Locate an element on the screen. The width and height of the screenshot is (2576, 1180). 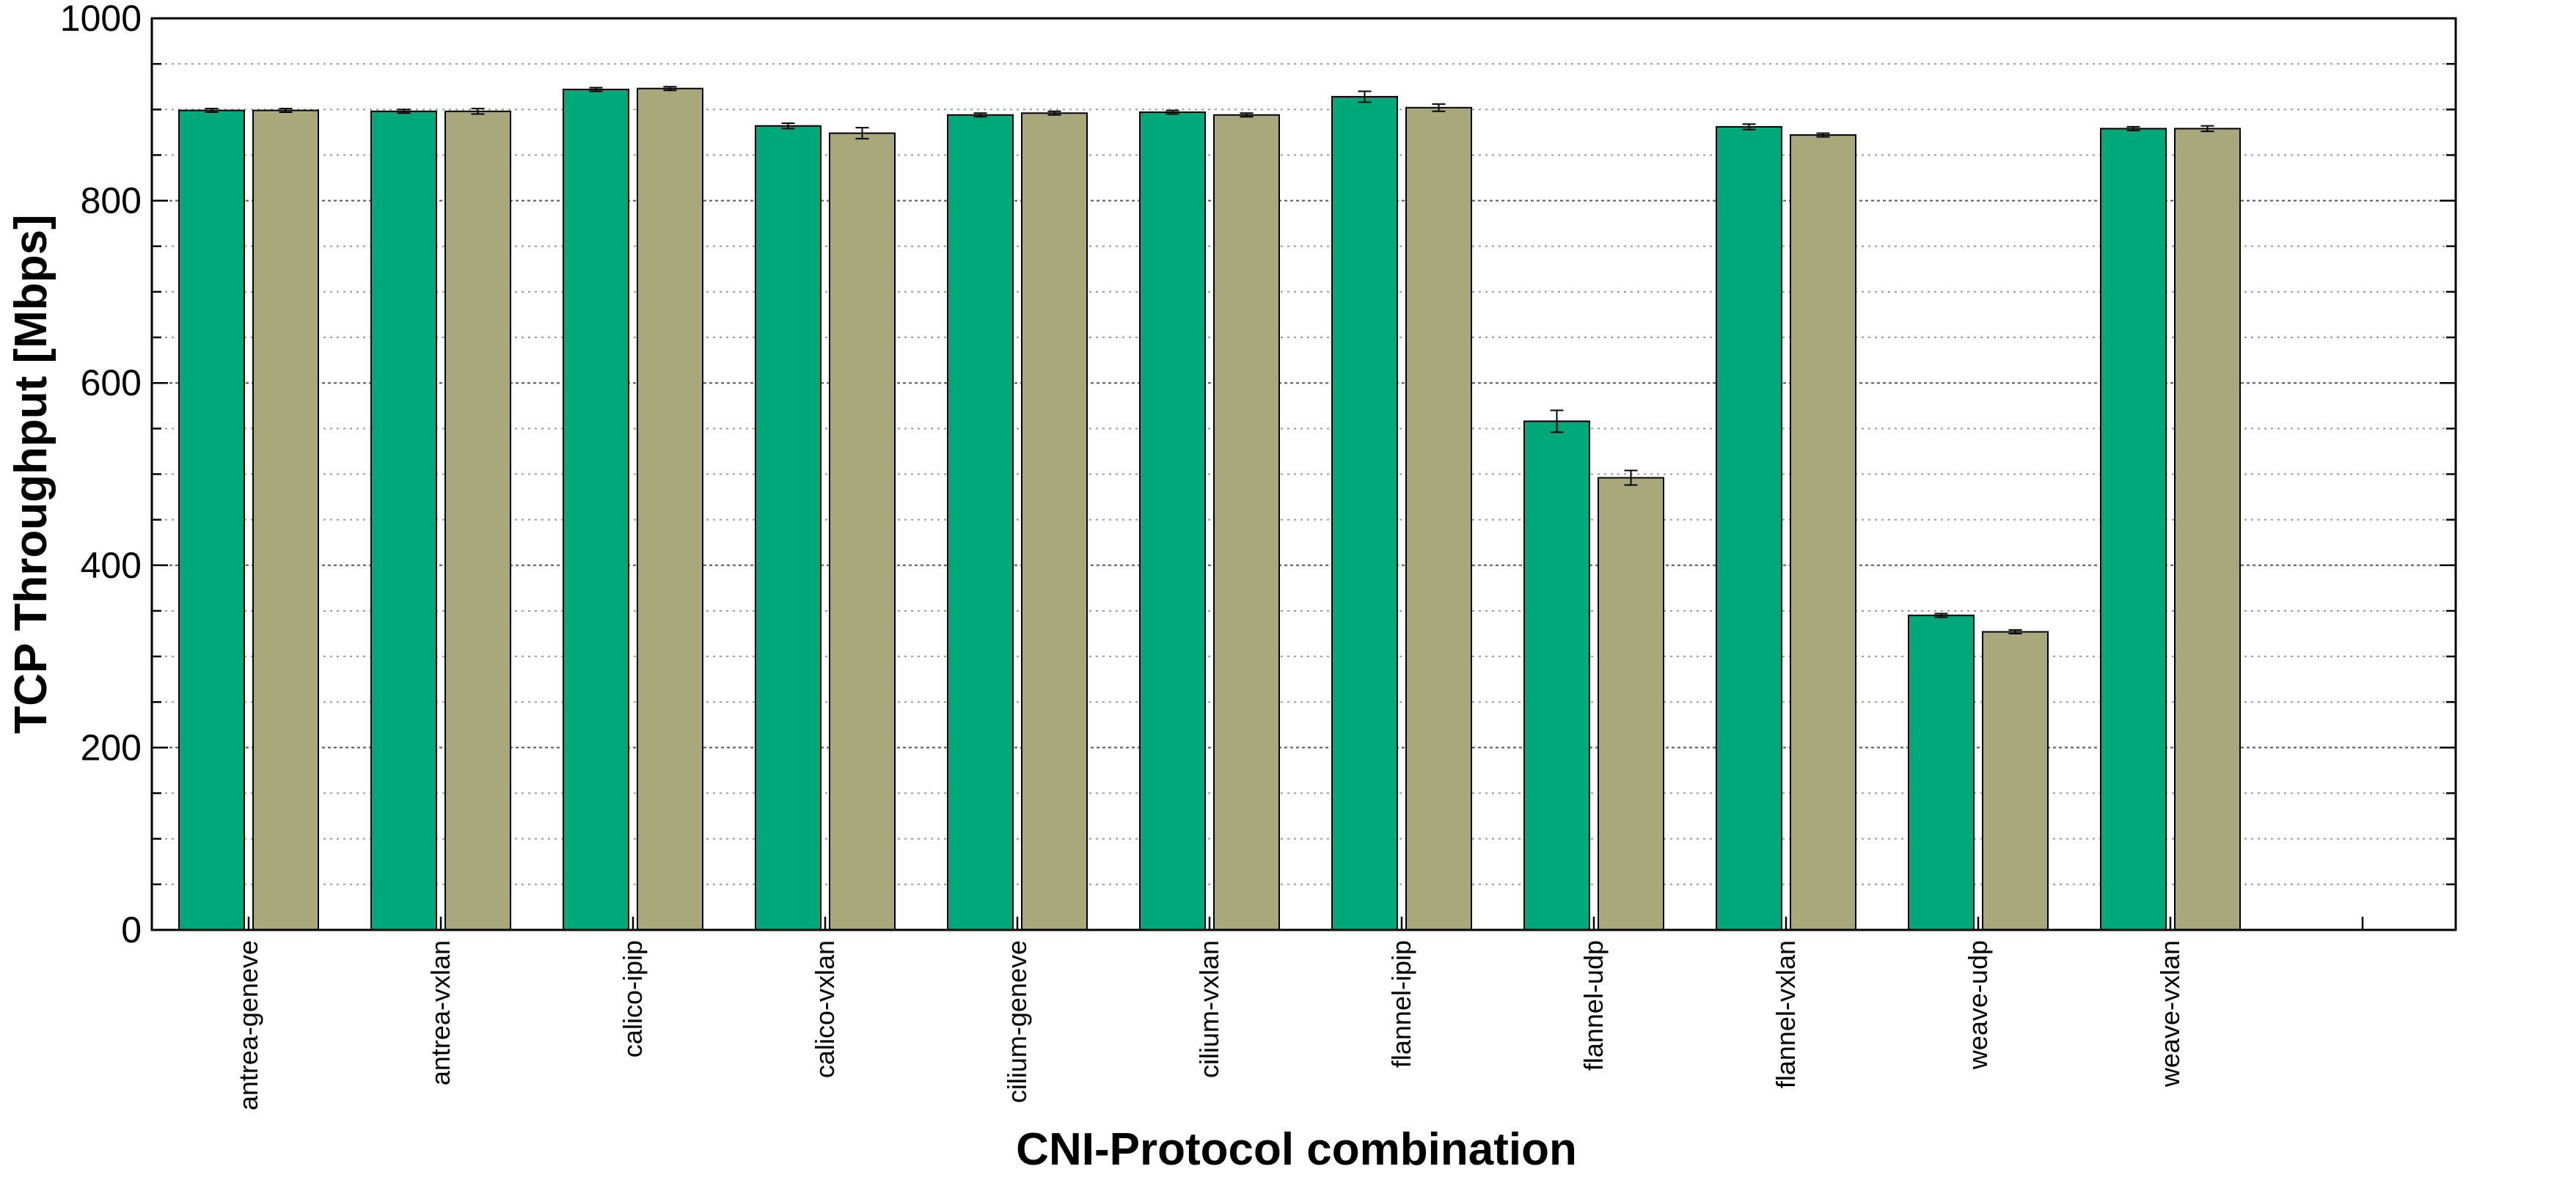
y-axis-title: TCP Throughput [Mbps] is located at coordinates (31, 474).